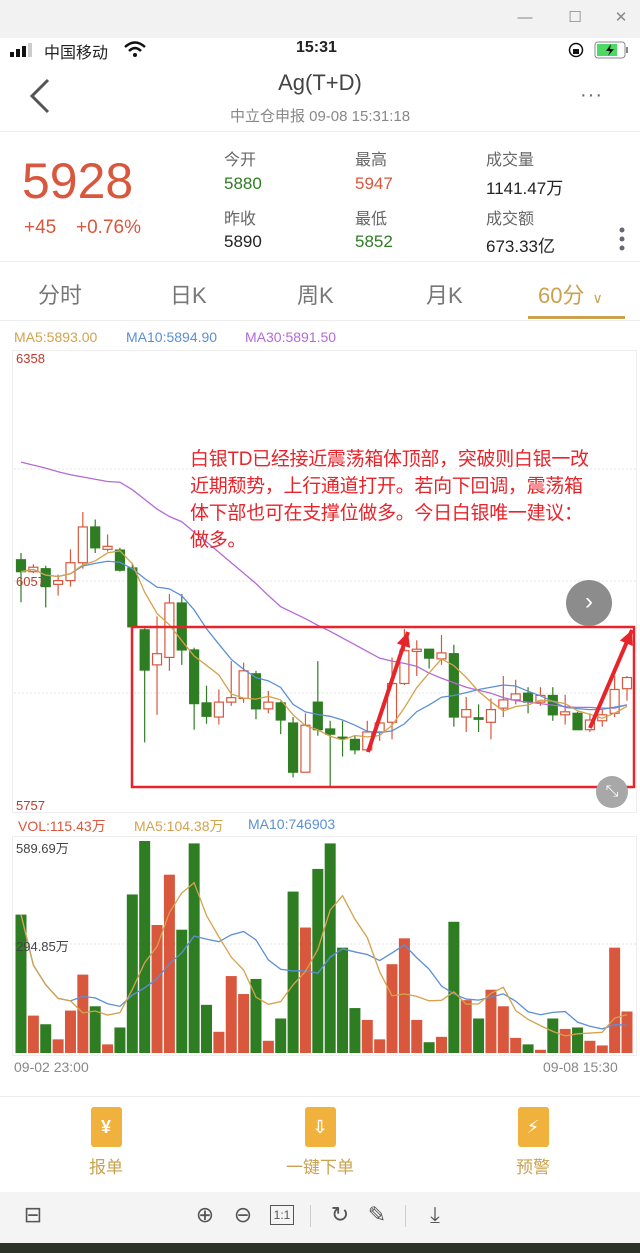 The height and width of the screenshot is (1253, 640). What do you see at coordinates (40, 96) in the screenshot?
I see `back-icon` at bounding box center [40, 96].